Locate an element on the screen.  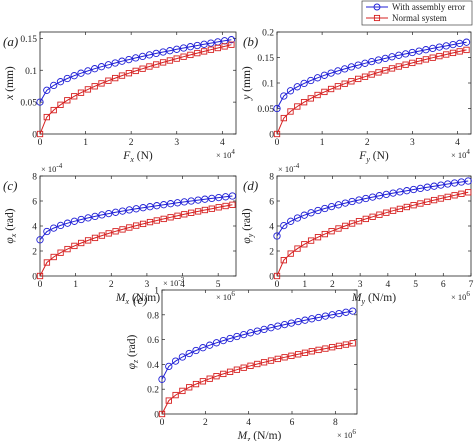
x-tick-label: 3 is located at coordinates (147, 285).